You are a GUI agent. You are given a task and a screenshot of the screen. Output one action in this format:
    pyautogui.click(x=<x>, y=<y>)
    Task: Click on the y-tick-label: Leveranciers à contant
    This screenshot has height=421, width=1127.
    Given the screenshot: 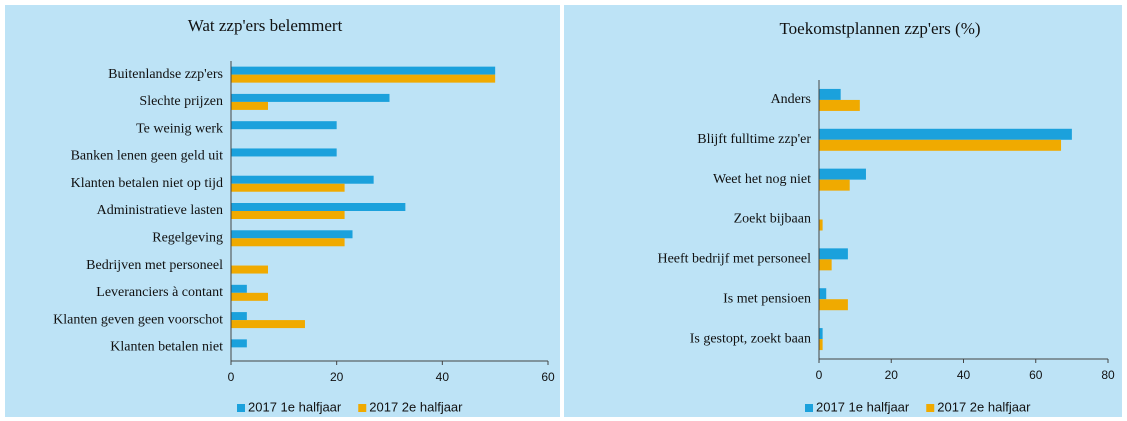 What is the action you would take?
    pyautogui.click(x=159, y=292)
    